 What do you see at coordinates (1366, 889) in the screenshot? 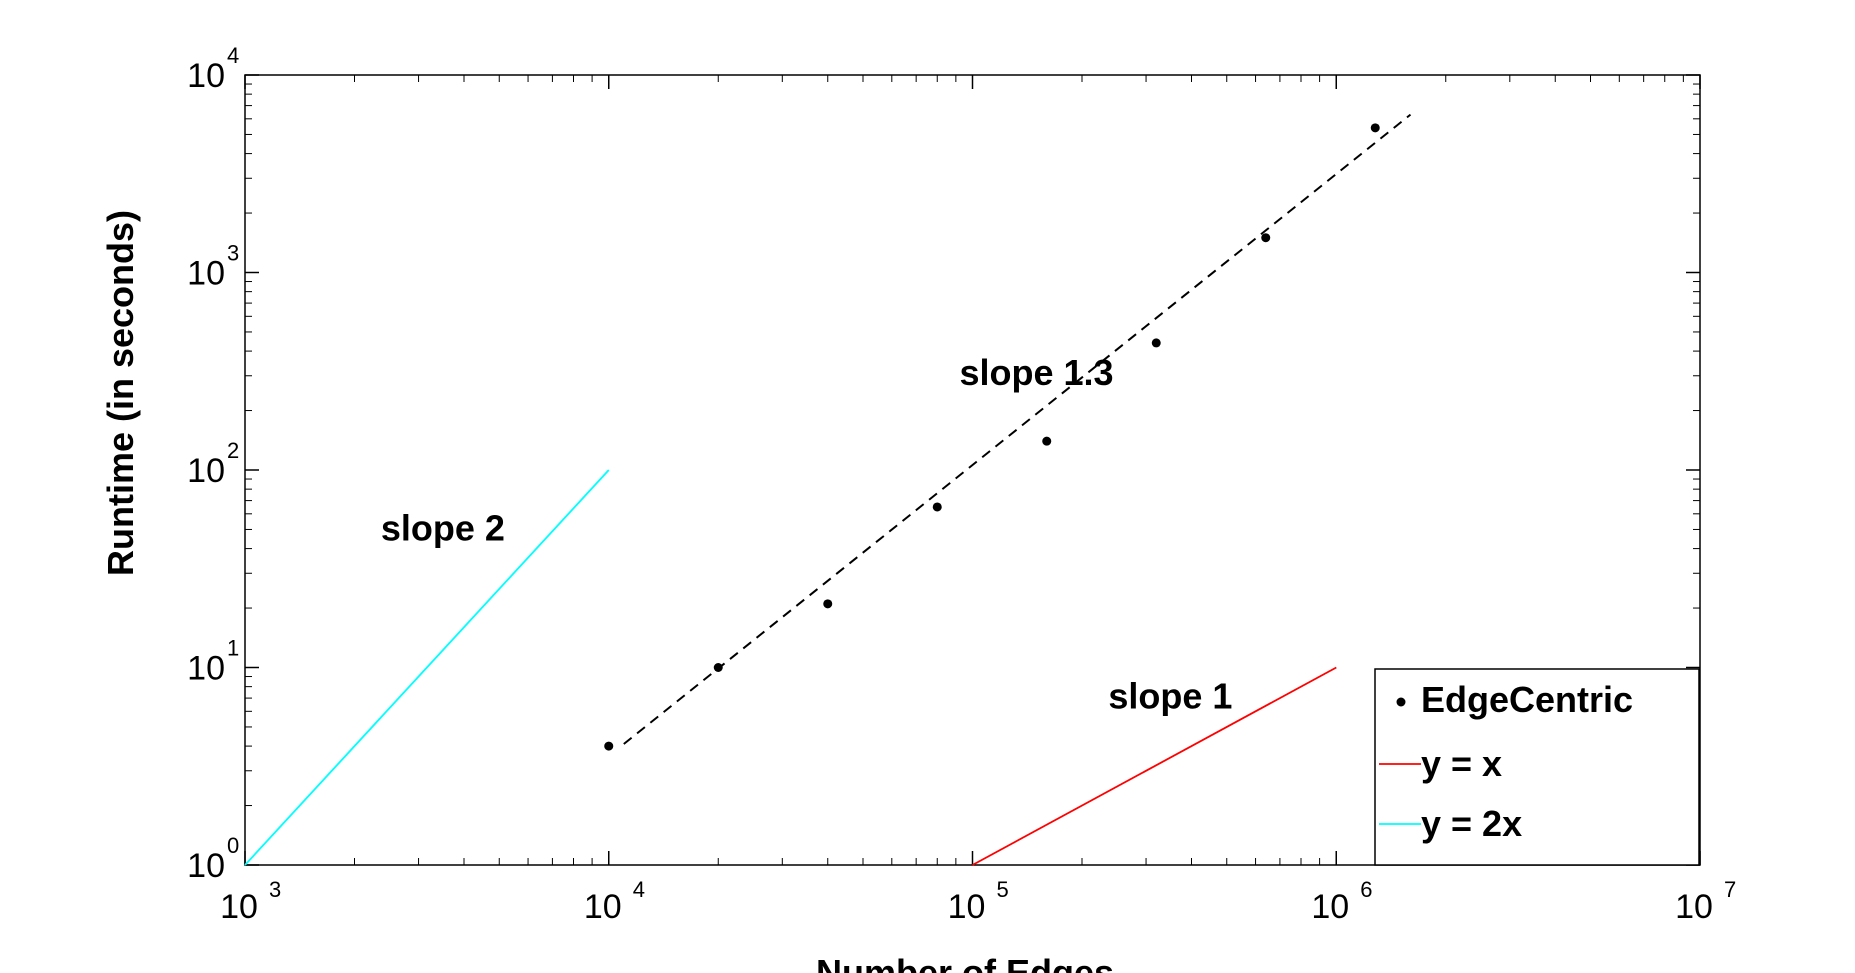
I see `x-tick-exponent: 6` at bounding box center [1366, 889].